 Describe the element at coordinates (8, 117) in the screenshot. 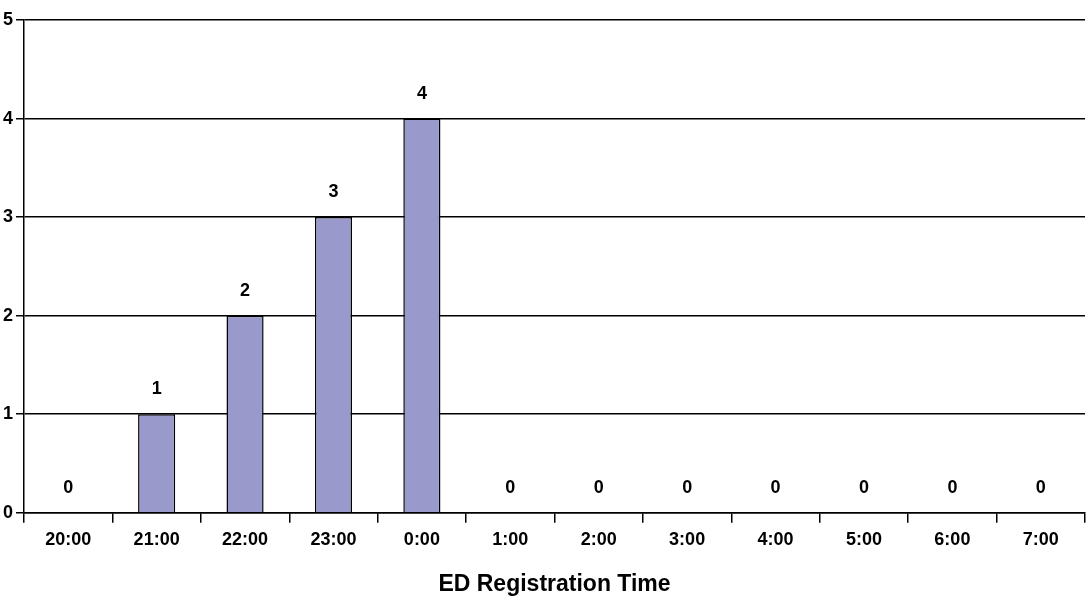

I see `y-tick-label: 4` at that location.